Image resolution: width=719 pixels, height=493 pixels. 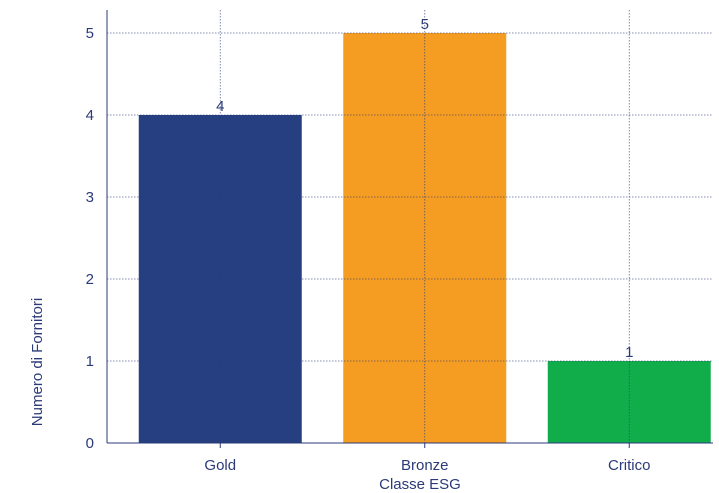 What do you see at coordinates (90, 197) in the screenshot?
I see `y-tick-label-3: 3` at bounding box center [90, 197].